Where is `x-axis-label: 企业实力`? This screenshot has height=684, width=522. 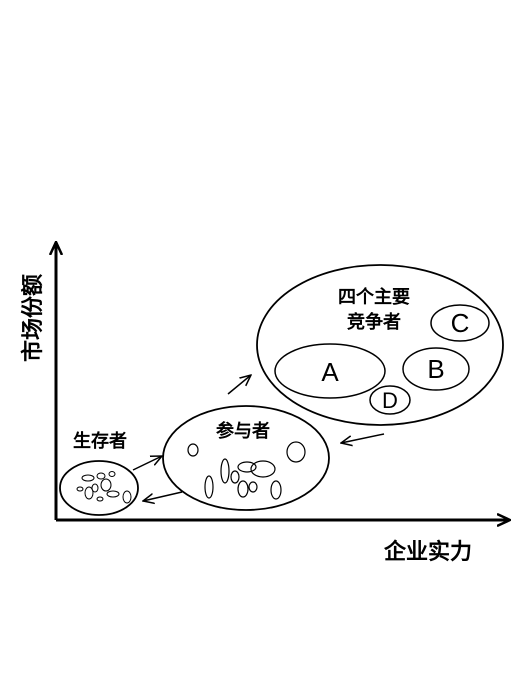
x-axis-label: 企业实力 is located at coordinates (427, 552).